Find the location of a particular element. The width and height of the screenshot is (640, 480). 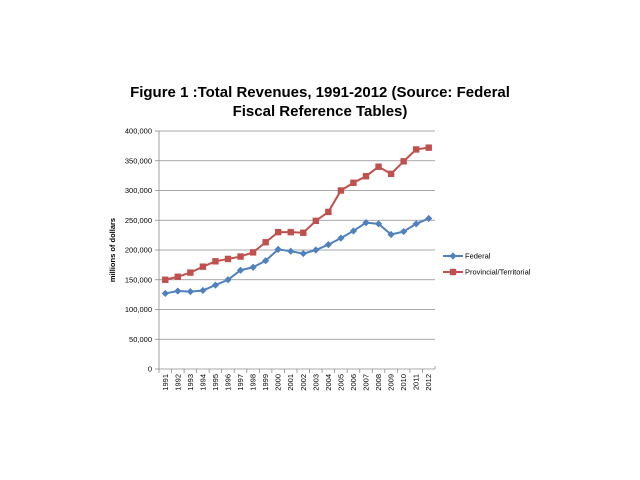

x-tick-label: 2002 is located at coordinates (303, 382).